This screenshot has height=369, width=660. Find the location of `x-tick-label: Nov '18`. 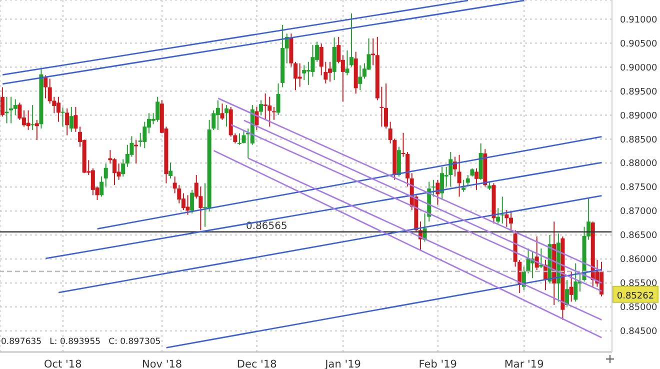

x-tick-label: Nov '18 is located at coordinates (162, 363).